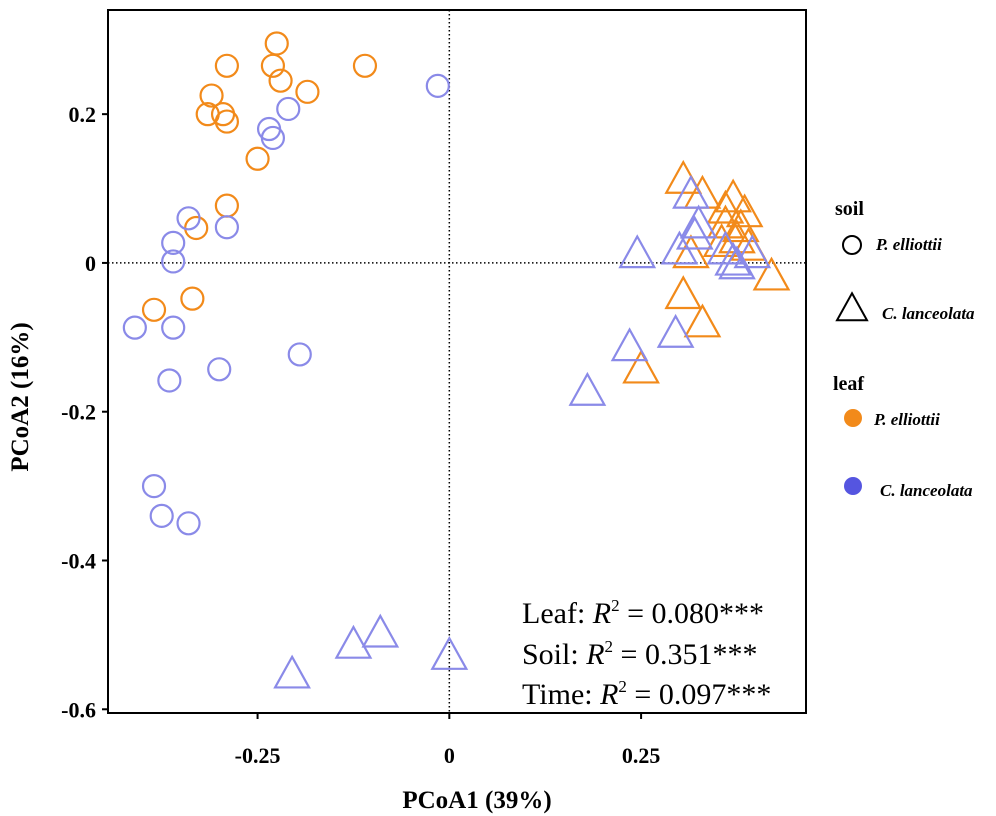 The height and width of the screenshot is (816, 996). Describe the element at coordinates (78, 560) in the screenshot. I see `y-tick-label: -0.4` at that location.